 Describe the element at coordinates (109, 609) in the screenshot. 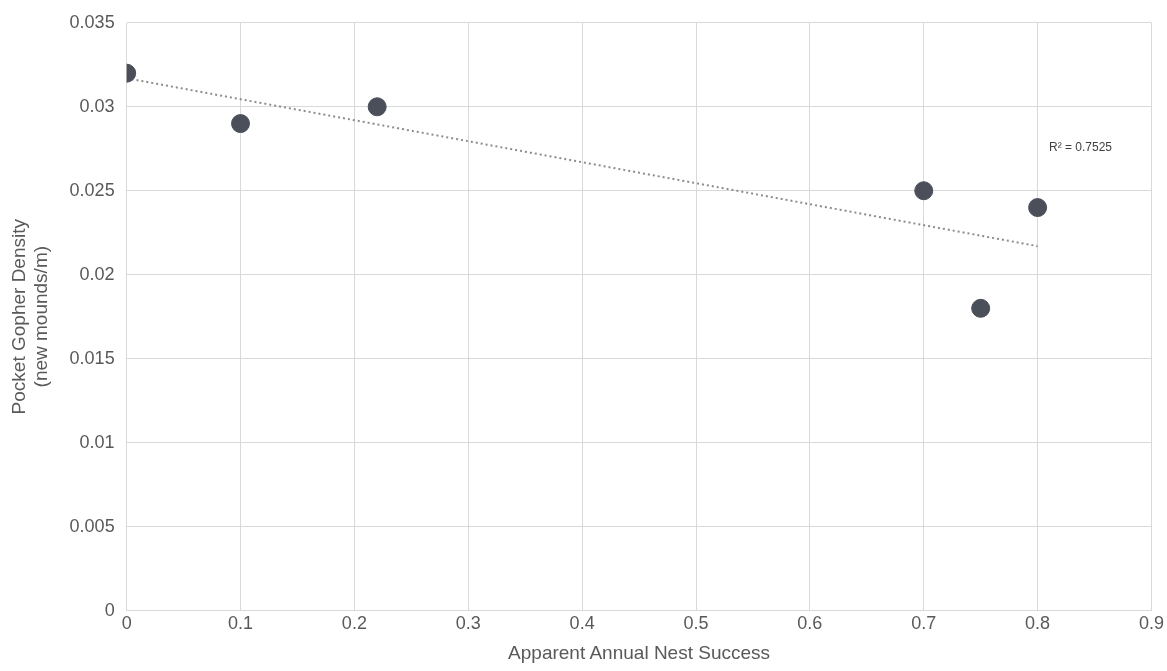

I see `y-tick-label: 0` at that location.